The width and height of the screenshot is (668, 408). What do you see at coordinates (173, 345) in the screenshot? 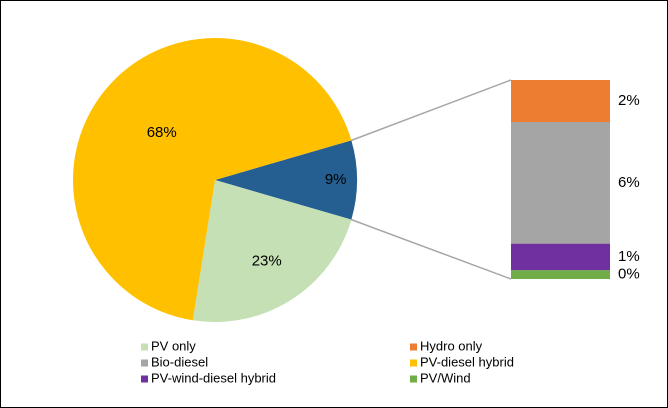
I see `legend-label: PV only` at bounding box center [173, 345].